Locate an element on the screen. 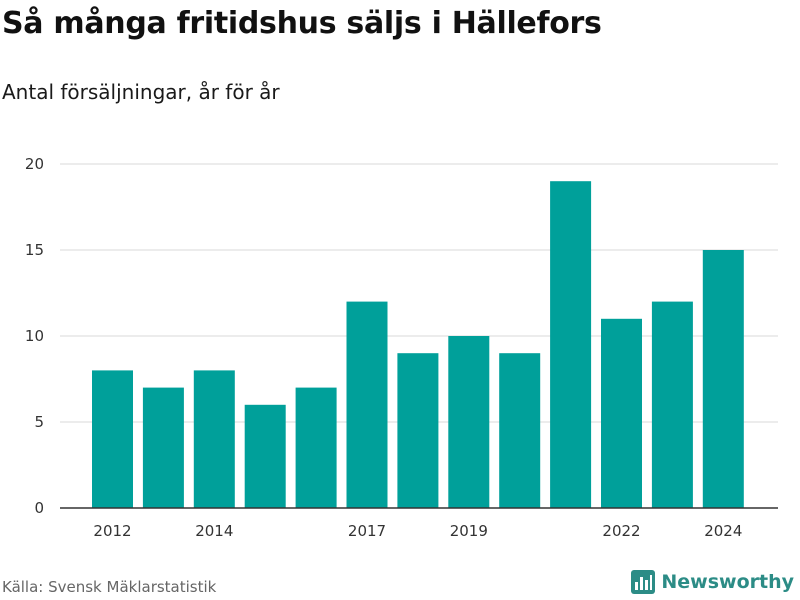 The image size is (800, 600). y-tick-label: 15 is located at coordinates (34, 250).